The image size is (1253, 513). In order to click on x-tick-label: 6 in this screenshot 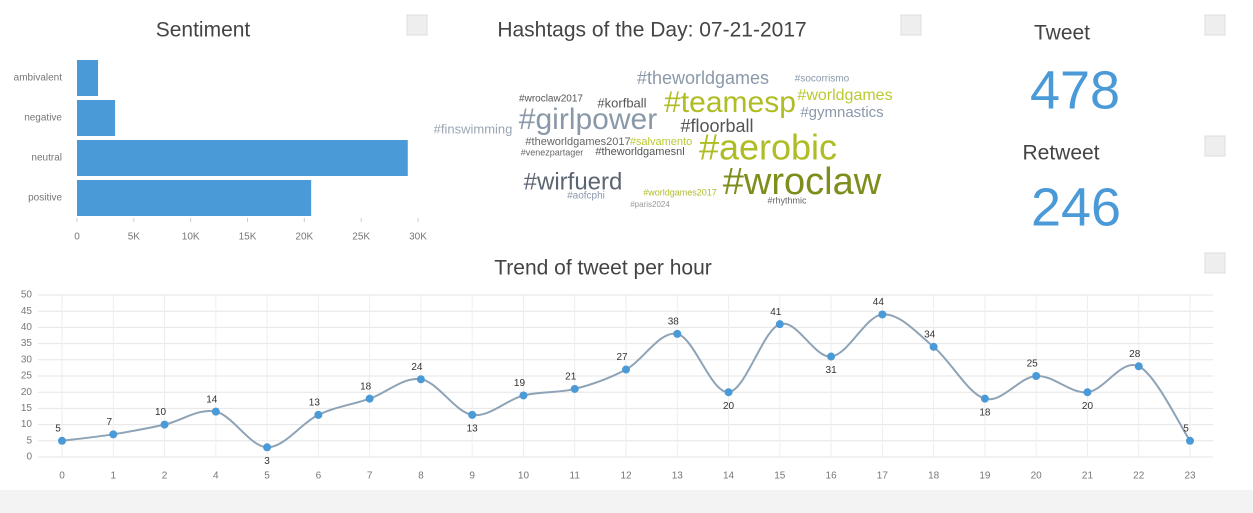, I will do `click(319, 476)`.